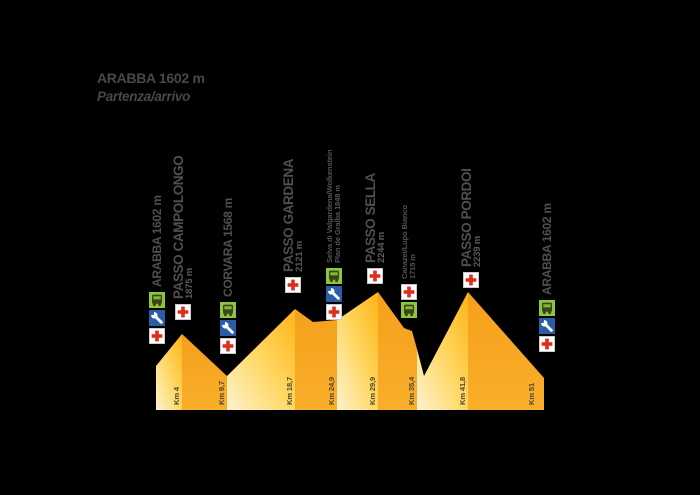 The height and width of the screenshot is (495, 700). I want to click on station-label: PASSO GARDENA 2121 m, so click(292, 215).